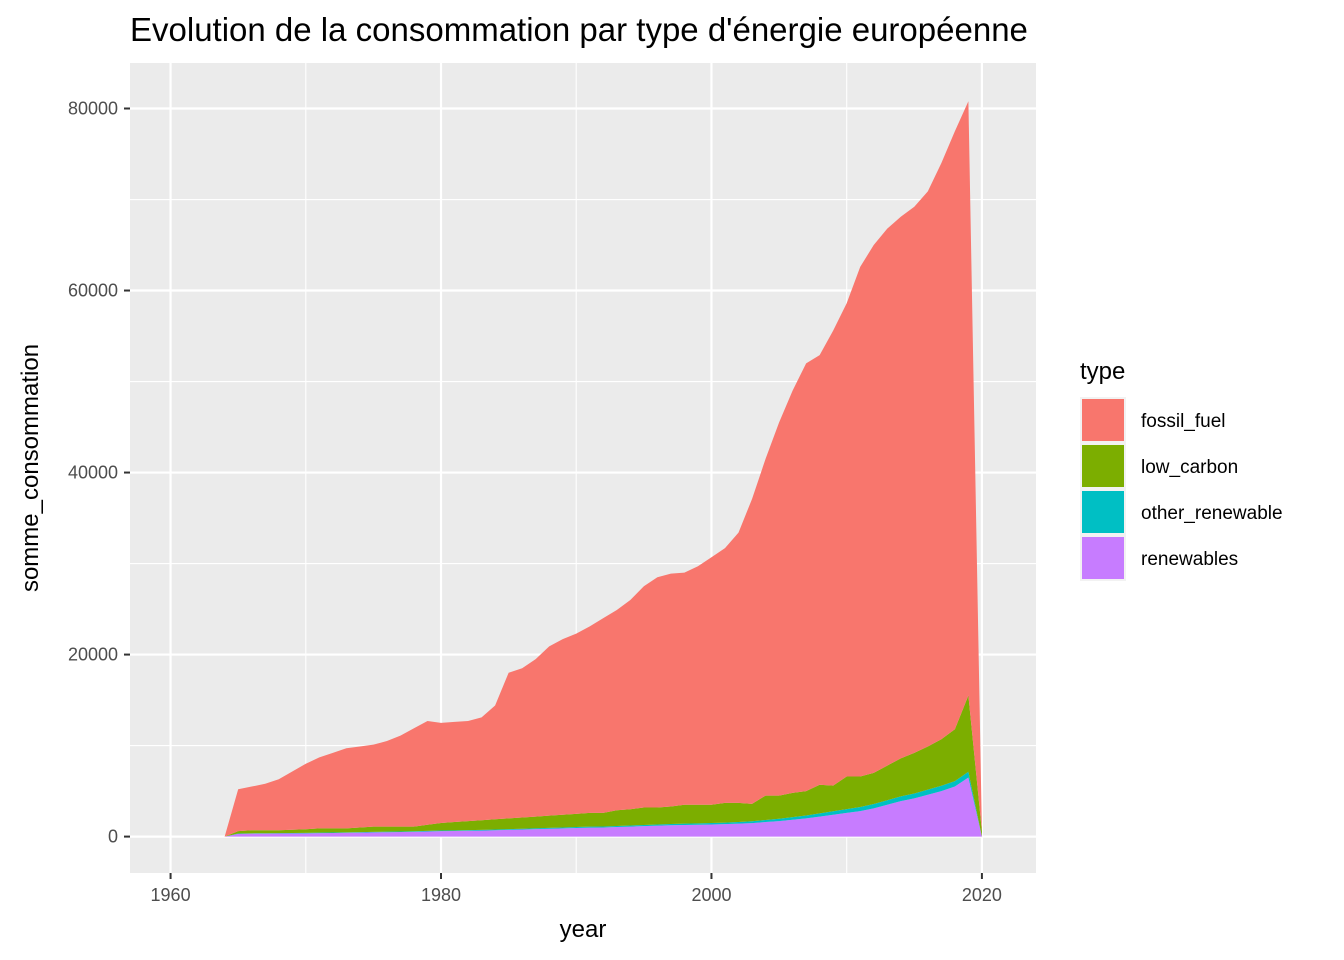 The image size is (1344, 960). I want to click on y-tick-label: 20000, so click(93, 655).